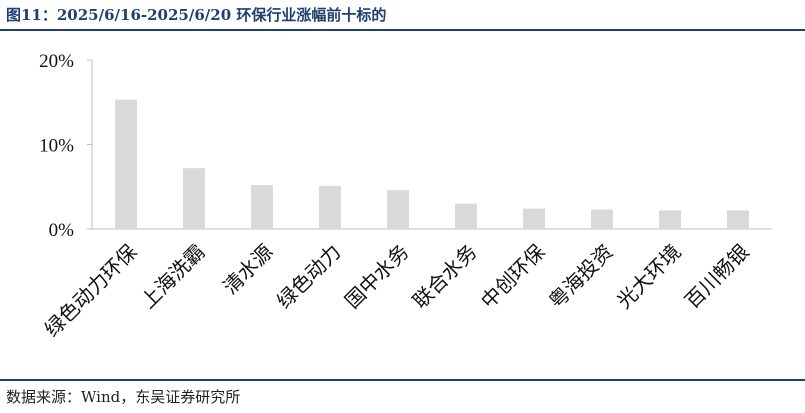 This screenshot has width=805, height=413. Describe the element at coordinates (402, 30) in the screenshot. I see `top-rule` at that location.